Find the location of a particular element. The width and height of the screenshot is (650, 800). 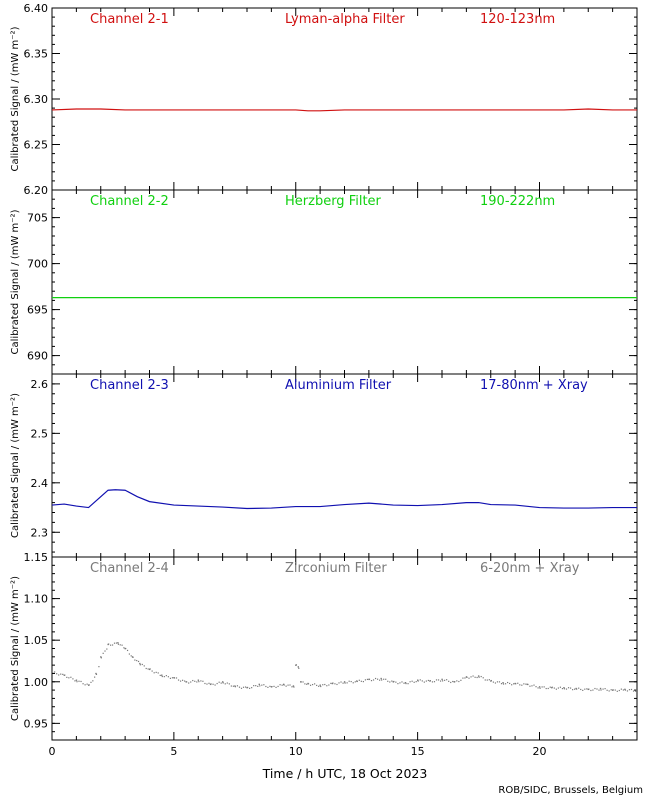

y-tick-label: 1.10 is located at coordinates (36, 599).